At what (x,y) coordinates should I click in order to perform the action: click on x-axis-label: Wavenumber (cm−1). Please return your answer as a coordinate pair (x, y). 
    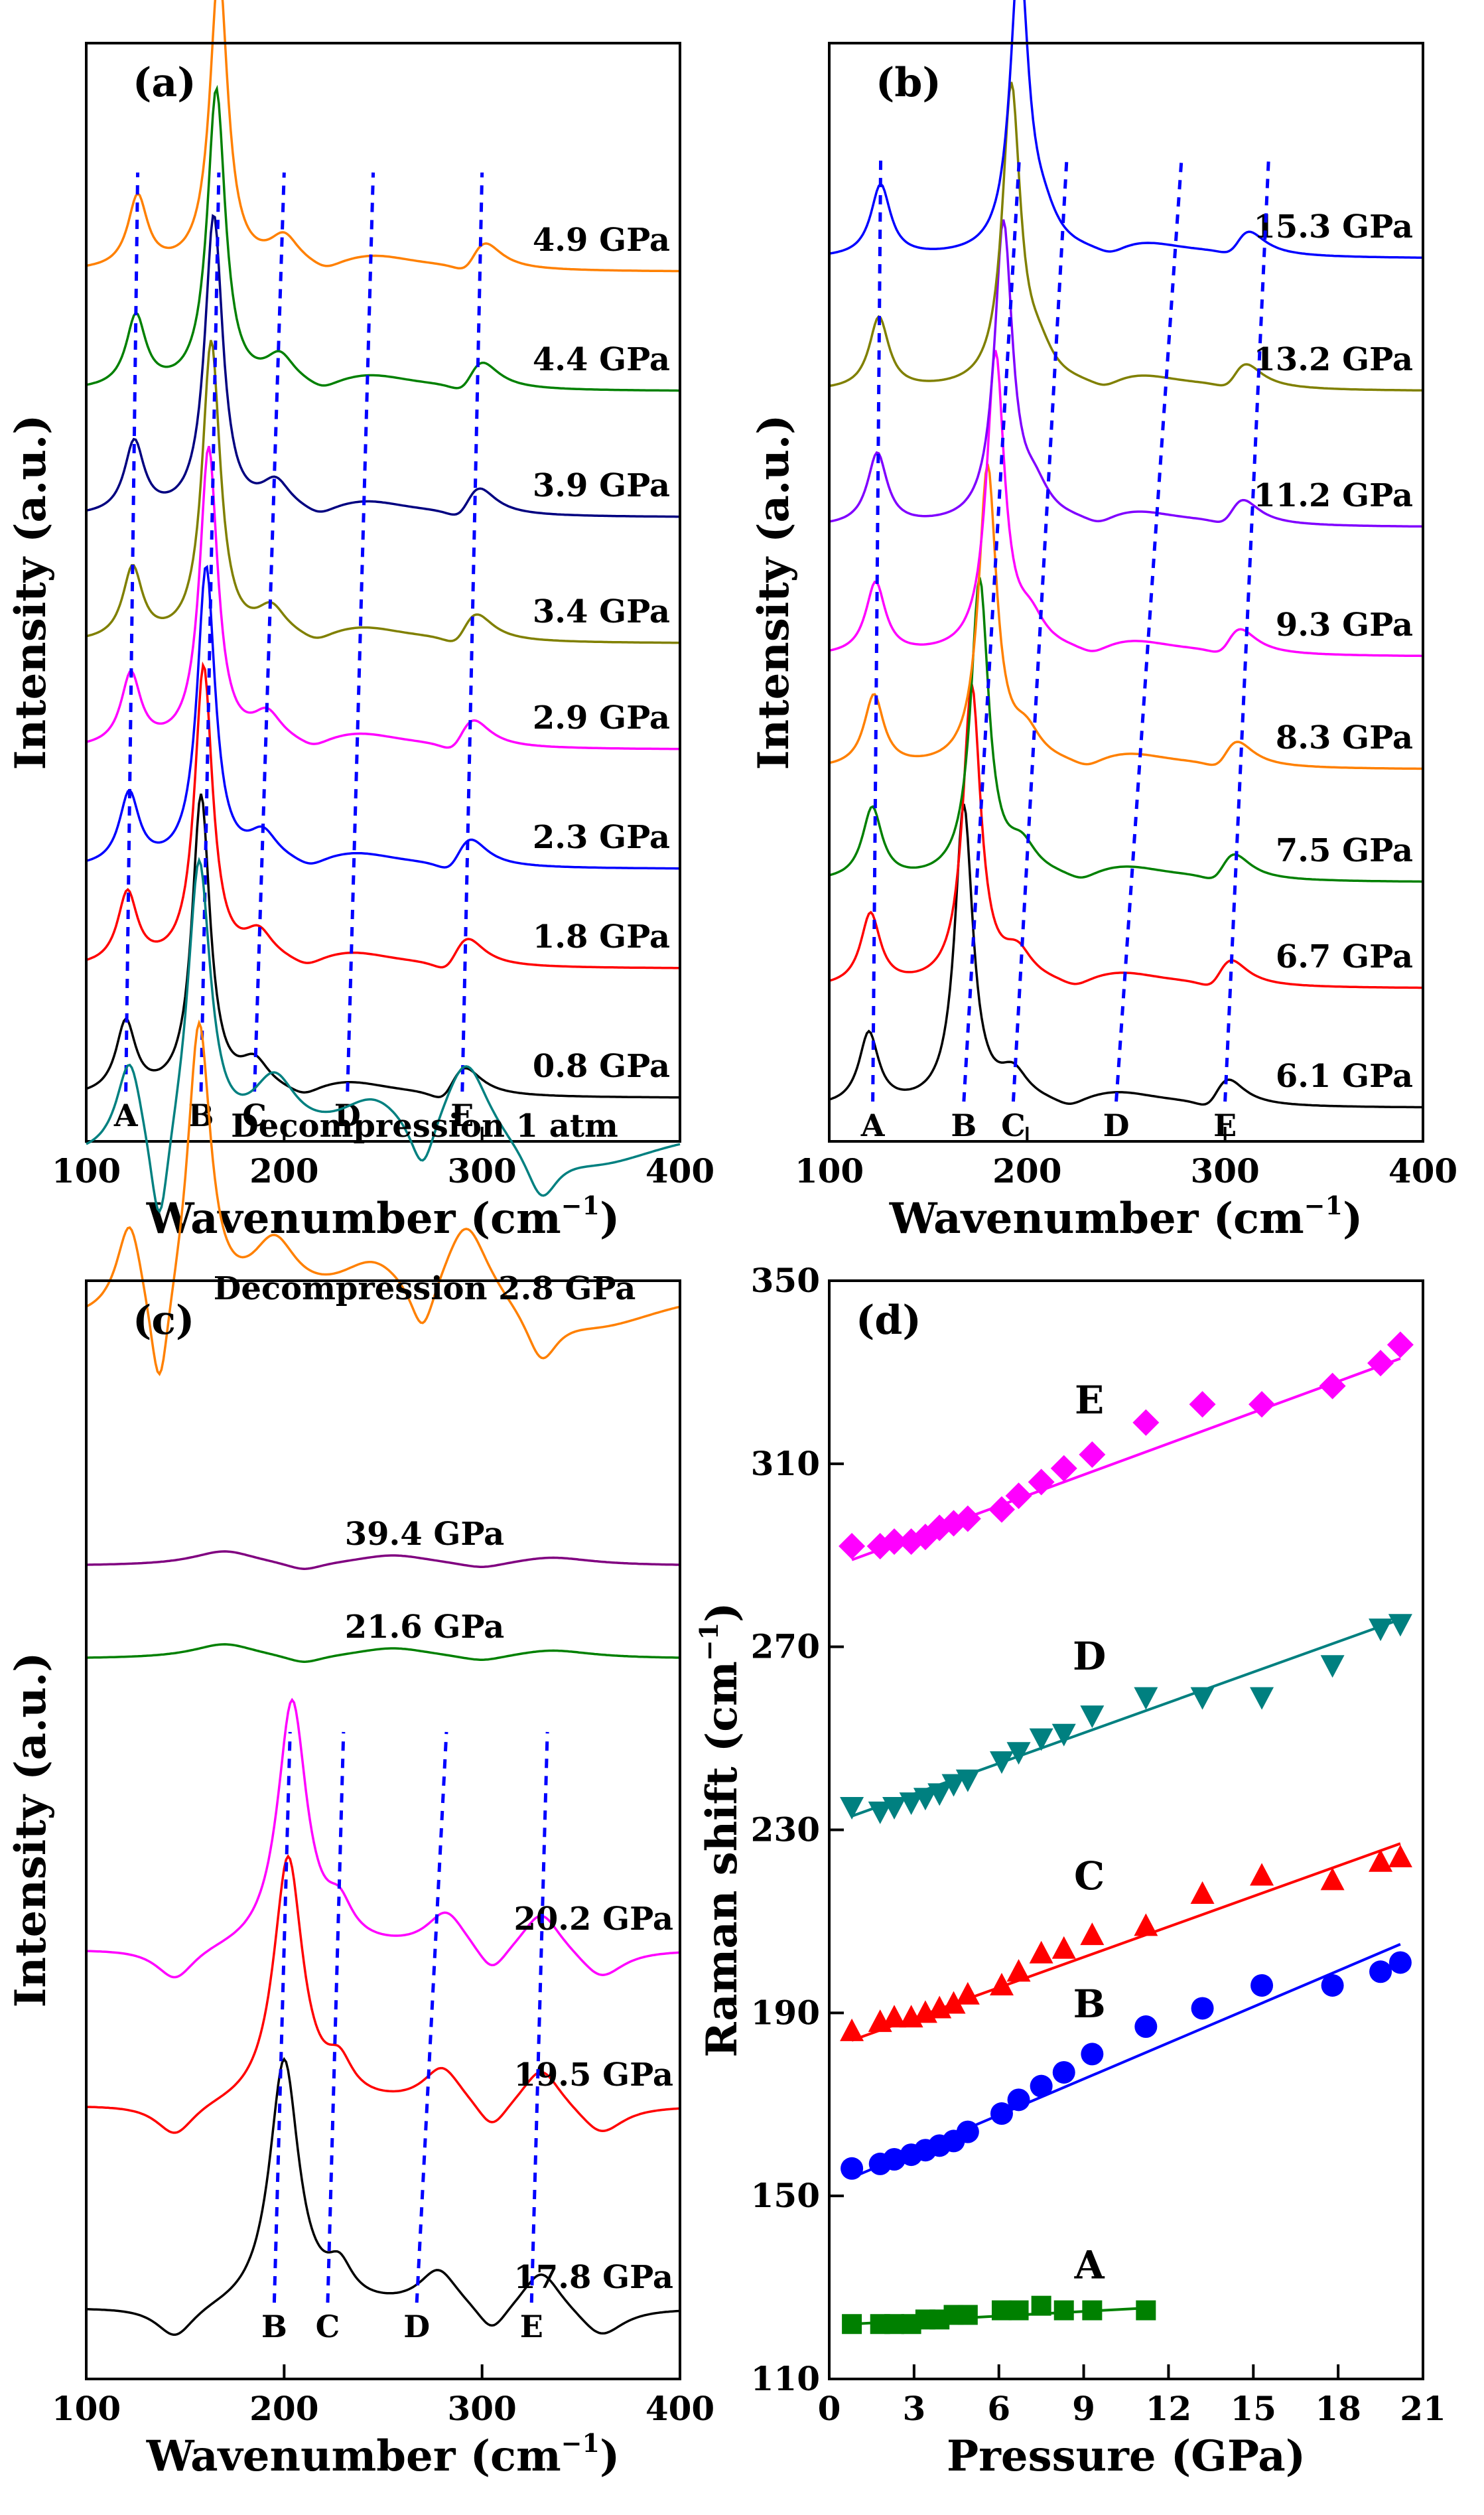
    Looking at the image, I should click on (383, 1217).